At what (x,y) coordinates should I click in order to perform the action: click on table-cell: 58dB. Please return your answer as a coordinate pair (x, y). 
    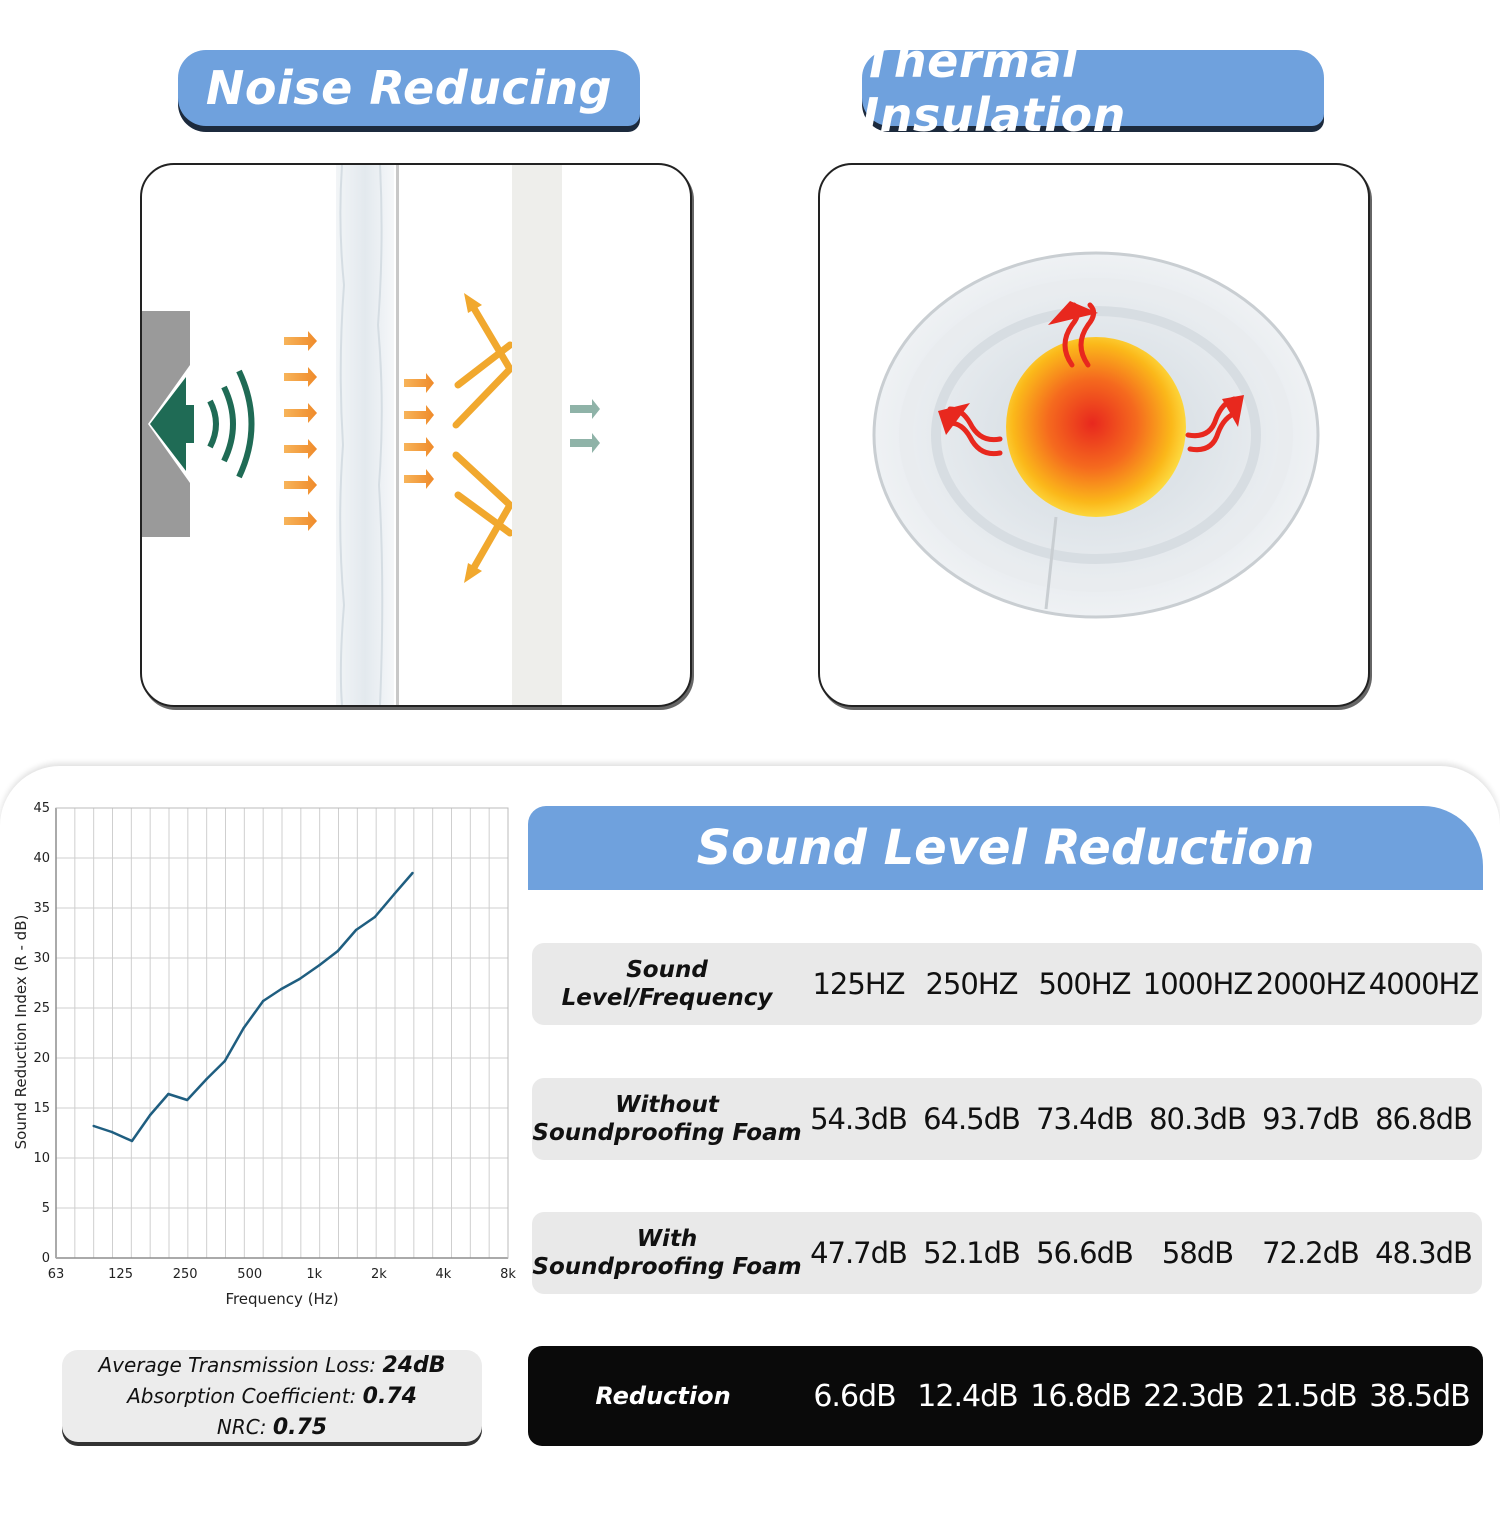
    Looking at the image, I should click on (1197, 1253).